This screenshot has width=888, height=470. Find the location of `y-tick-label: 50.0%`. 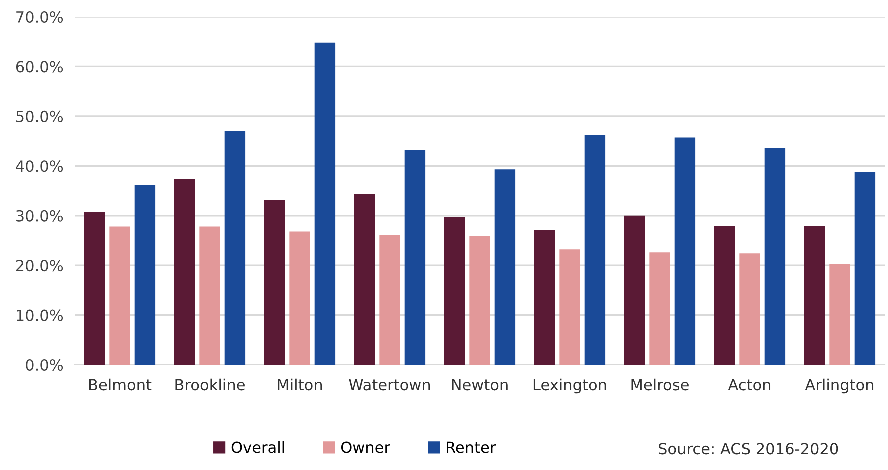

y-tick-label: 50.0% is located at coordinates (40, 116).